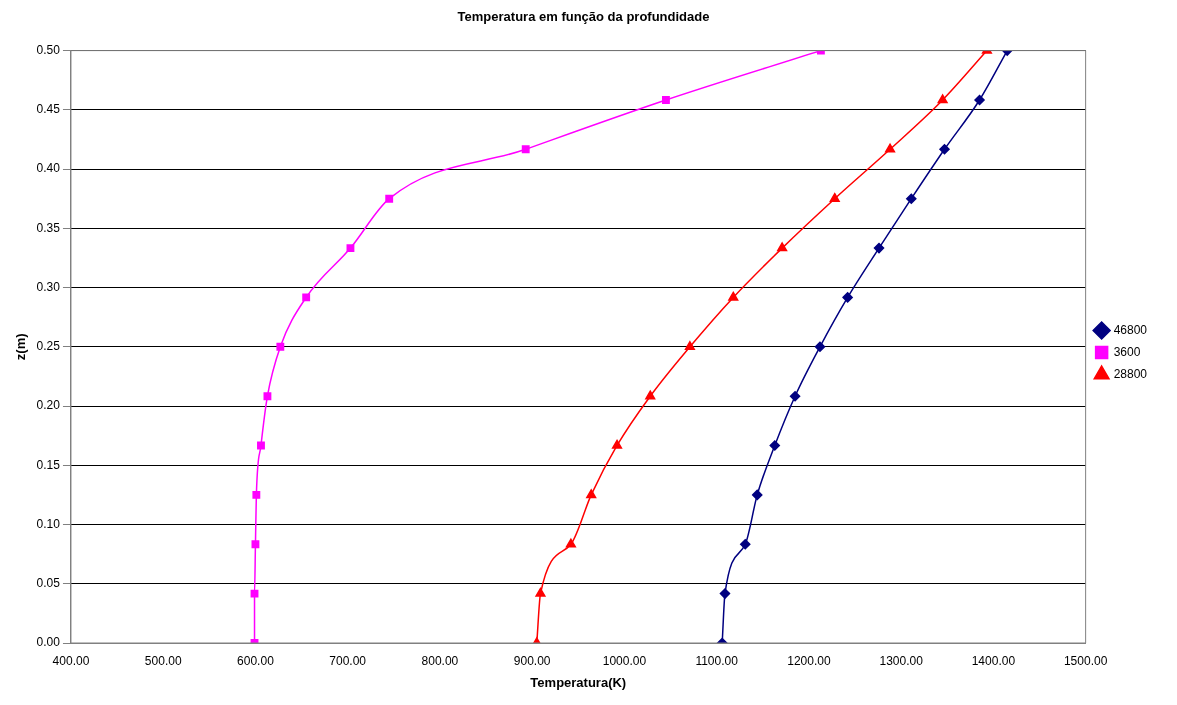 The image size is (1177, 705). What do you see at coordinates (71, 660) in the screenshot?
I see `x-tick-label: 400.00` at bounding box center [71, 660].